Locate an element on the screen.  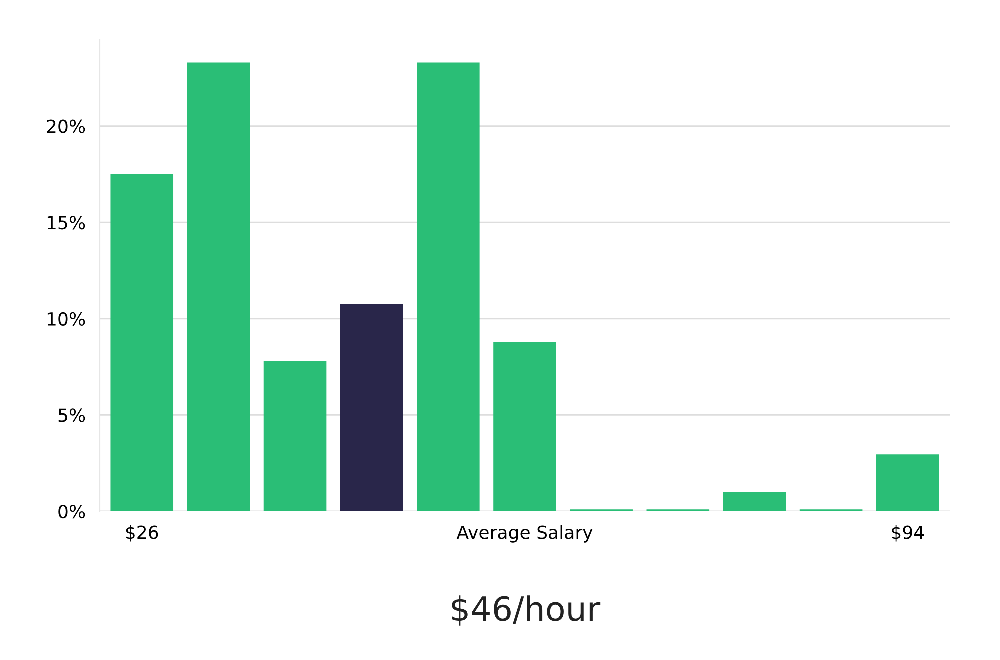
y-tick-label: 20% is located at coordinates (66, 127).